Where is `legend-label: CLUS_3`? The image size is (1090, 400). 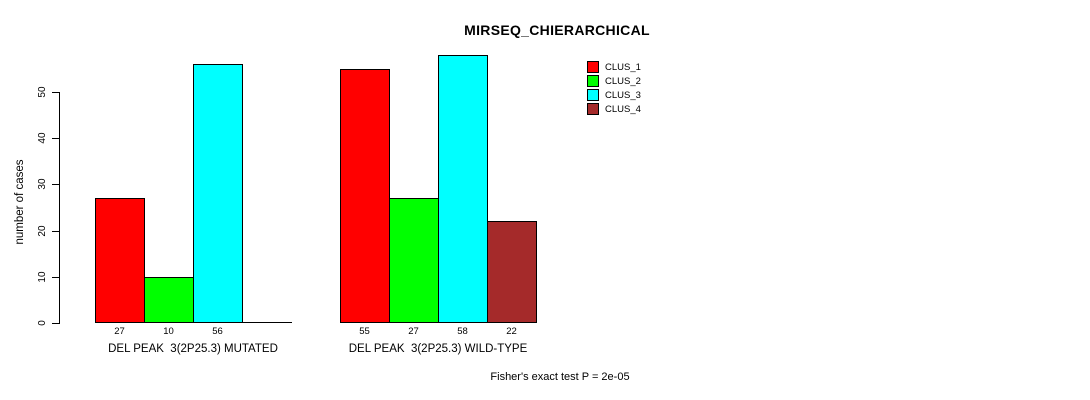 legend-label: CLUS_3 is located at coordinates (623, 95).